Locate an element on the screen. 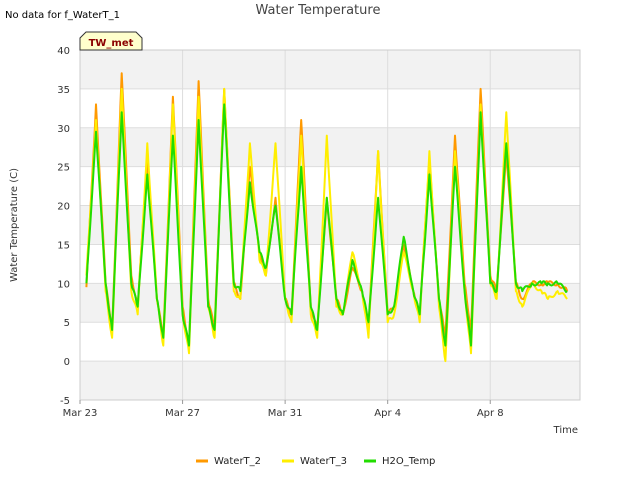 The width and height of the screenshot is (640, 480). y-tick-label: 25 is located at coordinates (63, 168).